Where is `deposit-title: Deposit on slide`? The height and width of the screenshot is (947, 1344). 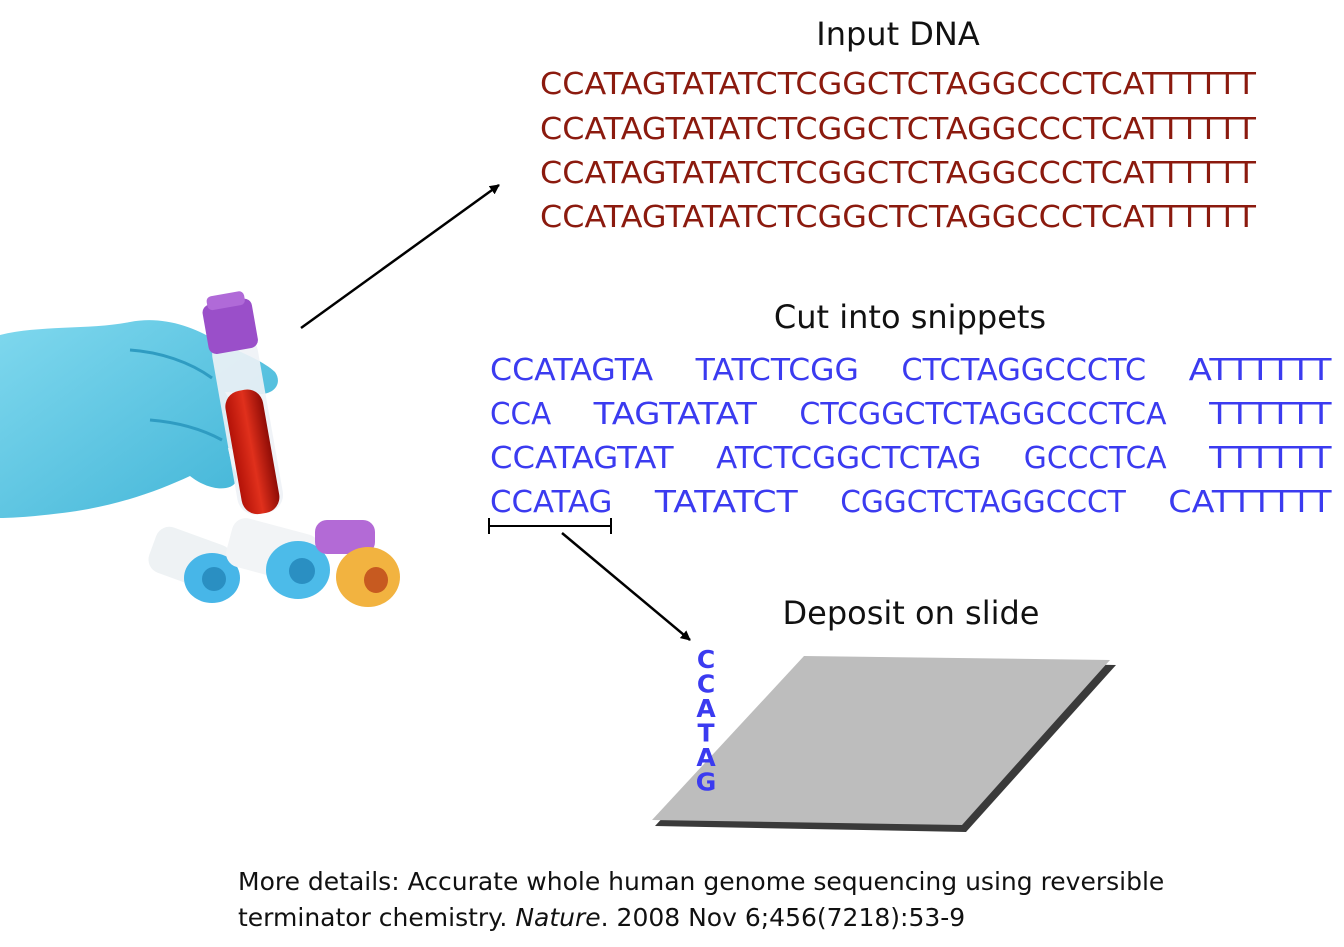 deposit-title: Deposit on slide is located at coordinates (911, 613).